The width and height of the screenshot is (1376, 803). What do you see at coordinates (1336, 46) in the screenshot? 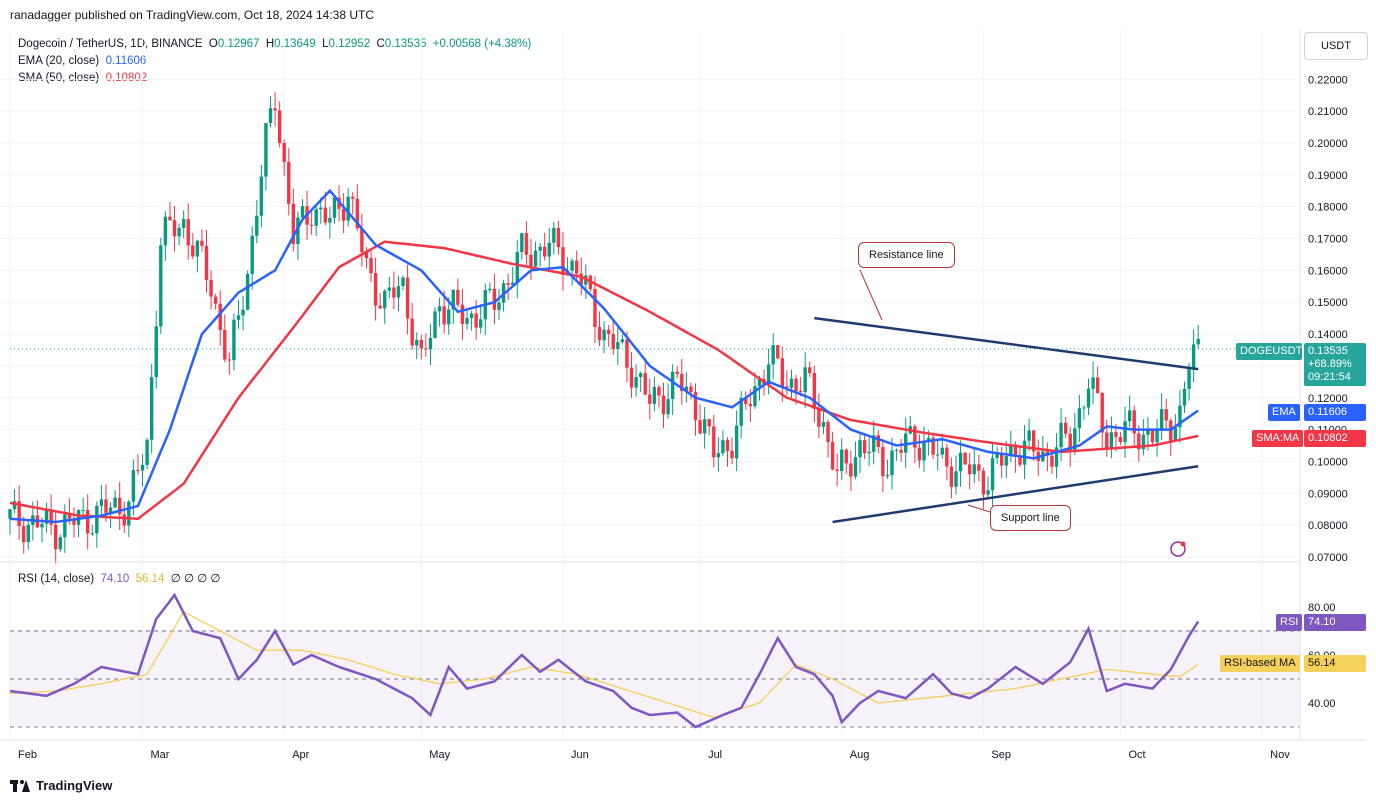
I see `currency-button: USDT` at bounding box center [1336, 46].